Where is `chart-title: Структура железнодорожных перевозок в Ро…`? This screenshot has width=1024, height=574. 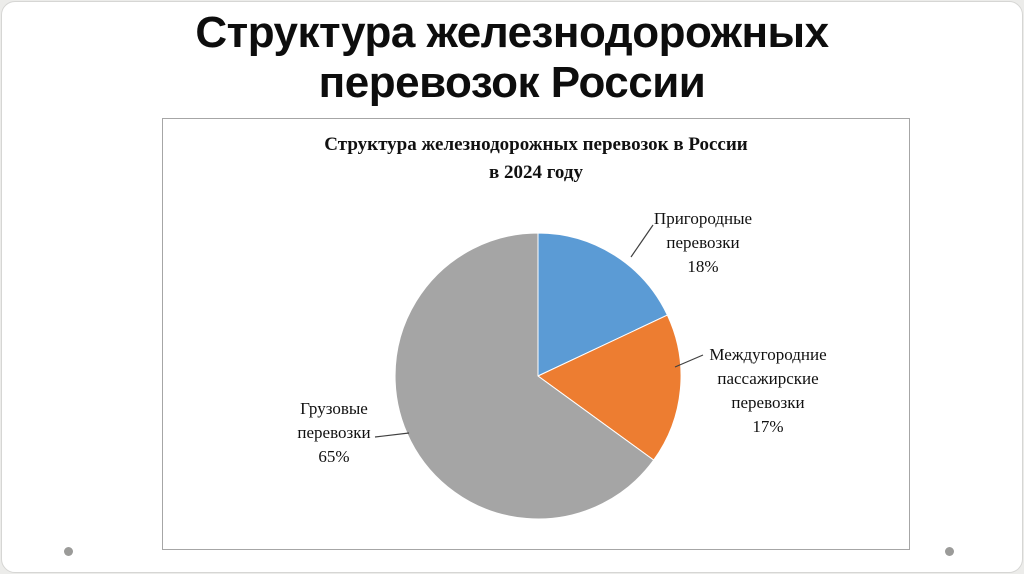 chart-title: Структура железнодорожных перевозок в Ро… is located at coordinates (536, 159).